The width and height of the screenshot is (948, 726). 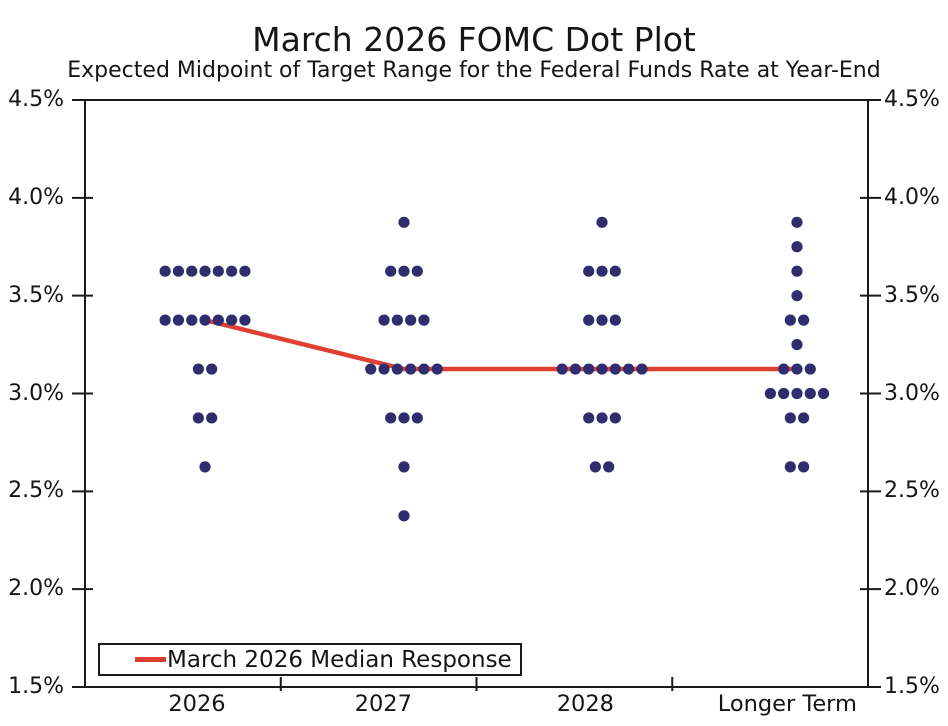 I want to click on y-axis-tick-label-left: 3.0%, so click(x=36, y=393).